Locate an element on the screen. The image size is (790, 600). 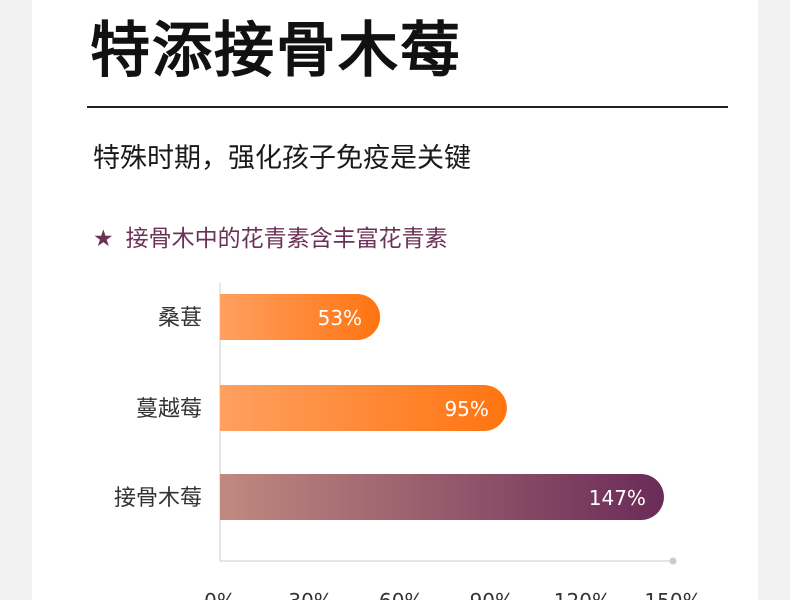
x-tick-label: 120% is located at coordinates (582, 594).